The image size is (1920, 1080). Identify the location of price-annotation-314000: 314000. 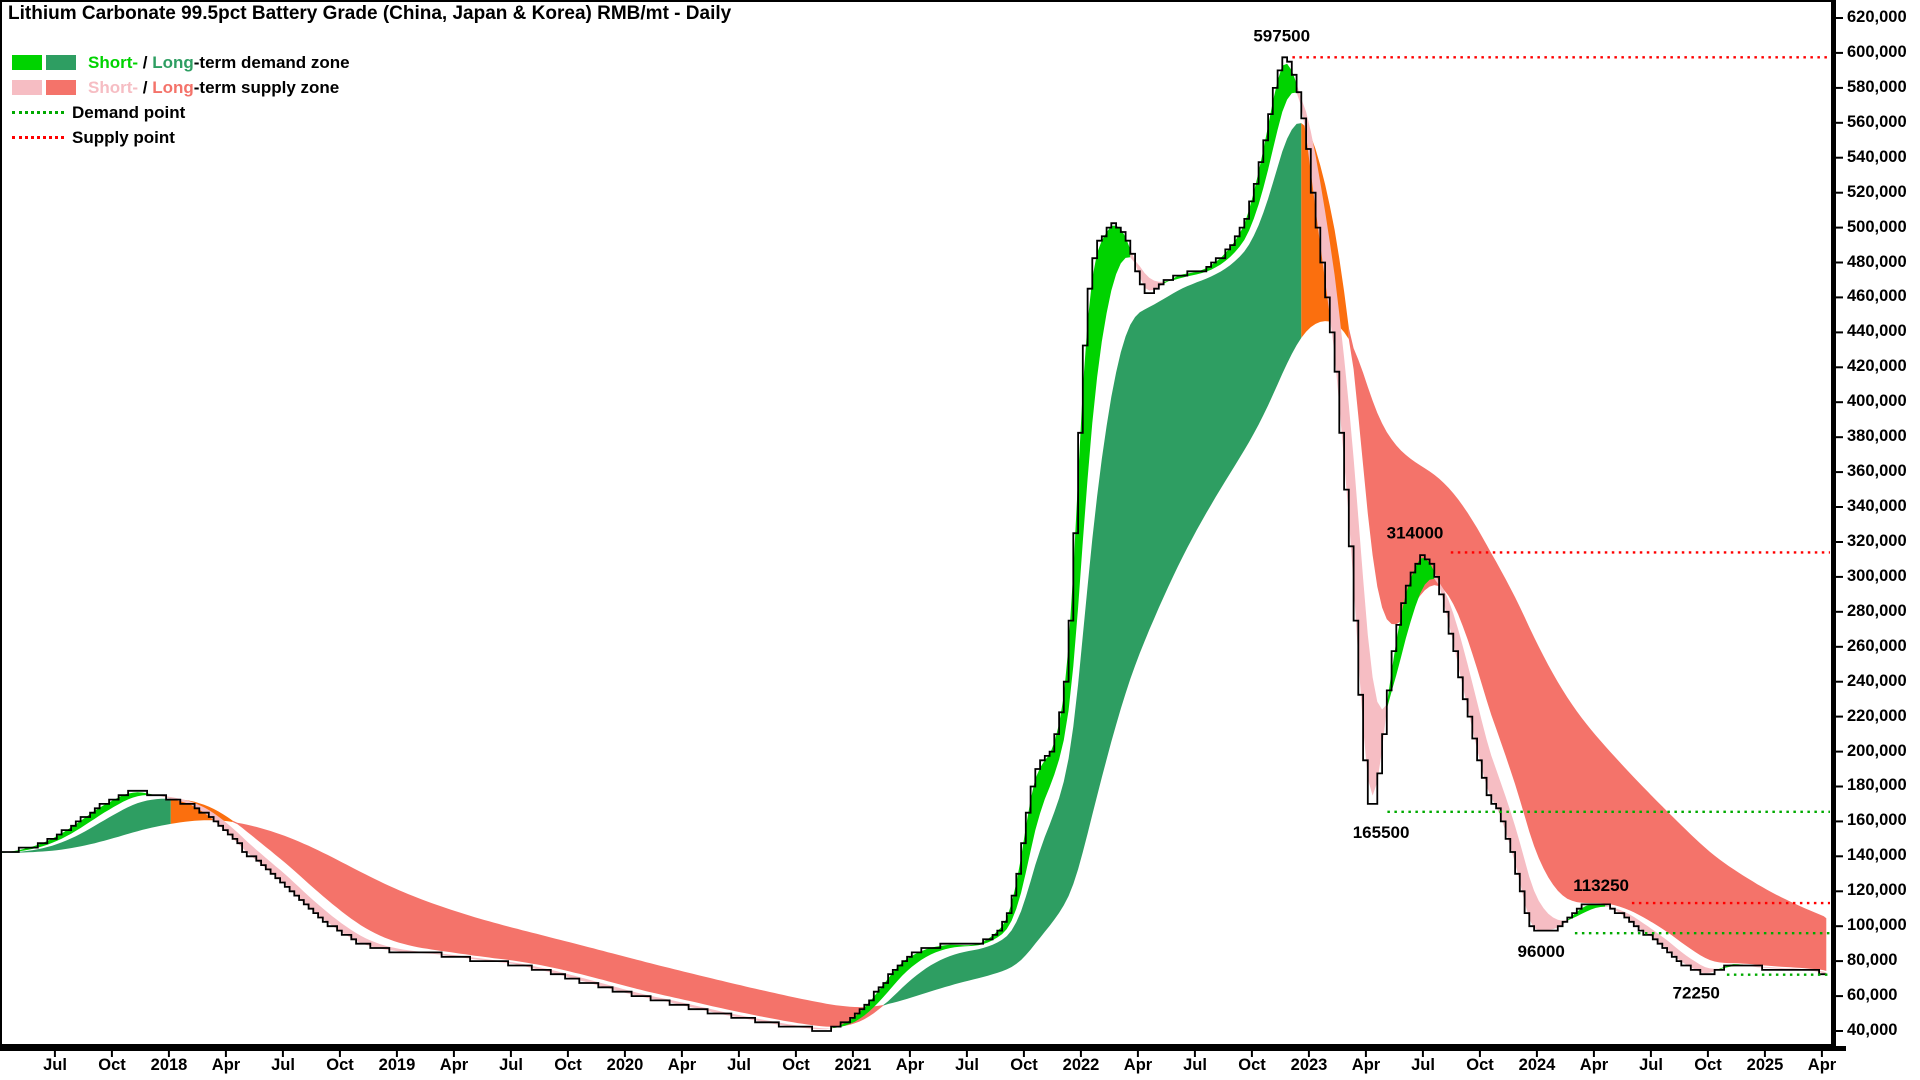
(1415, 532).